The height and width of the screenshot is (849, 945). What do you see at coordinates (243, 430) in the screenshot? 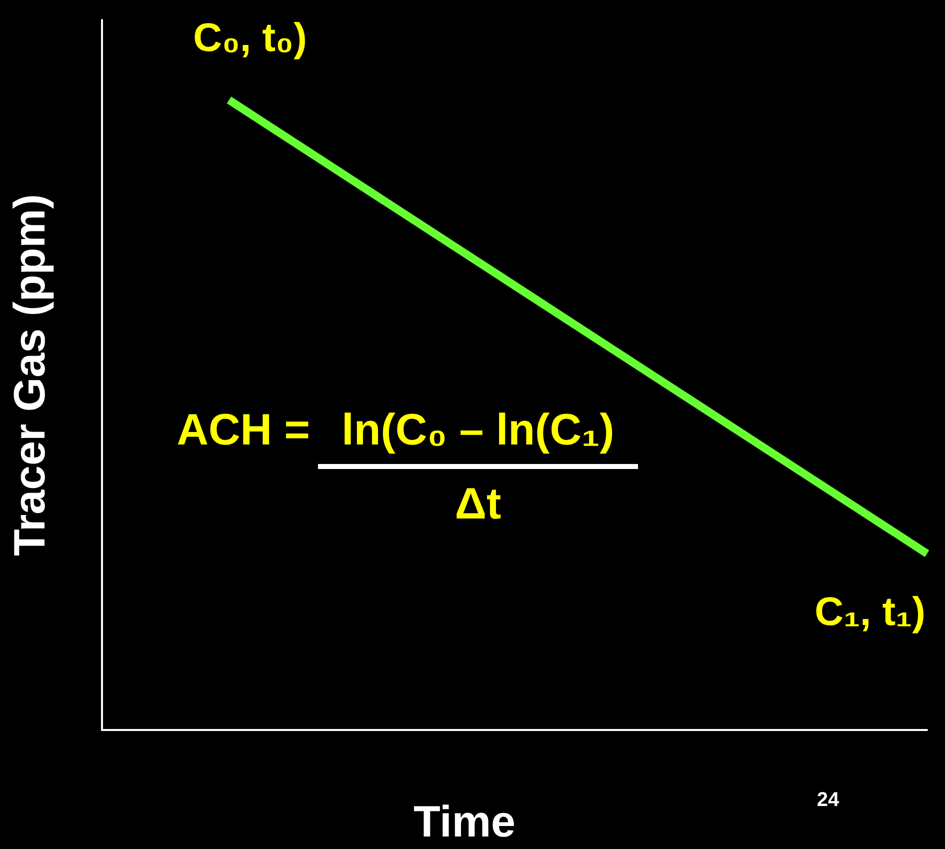
I see `annotation: ACH =` at bounding box center [243, 430].